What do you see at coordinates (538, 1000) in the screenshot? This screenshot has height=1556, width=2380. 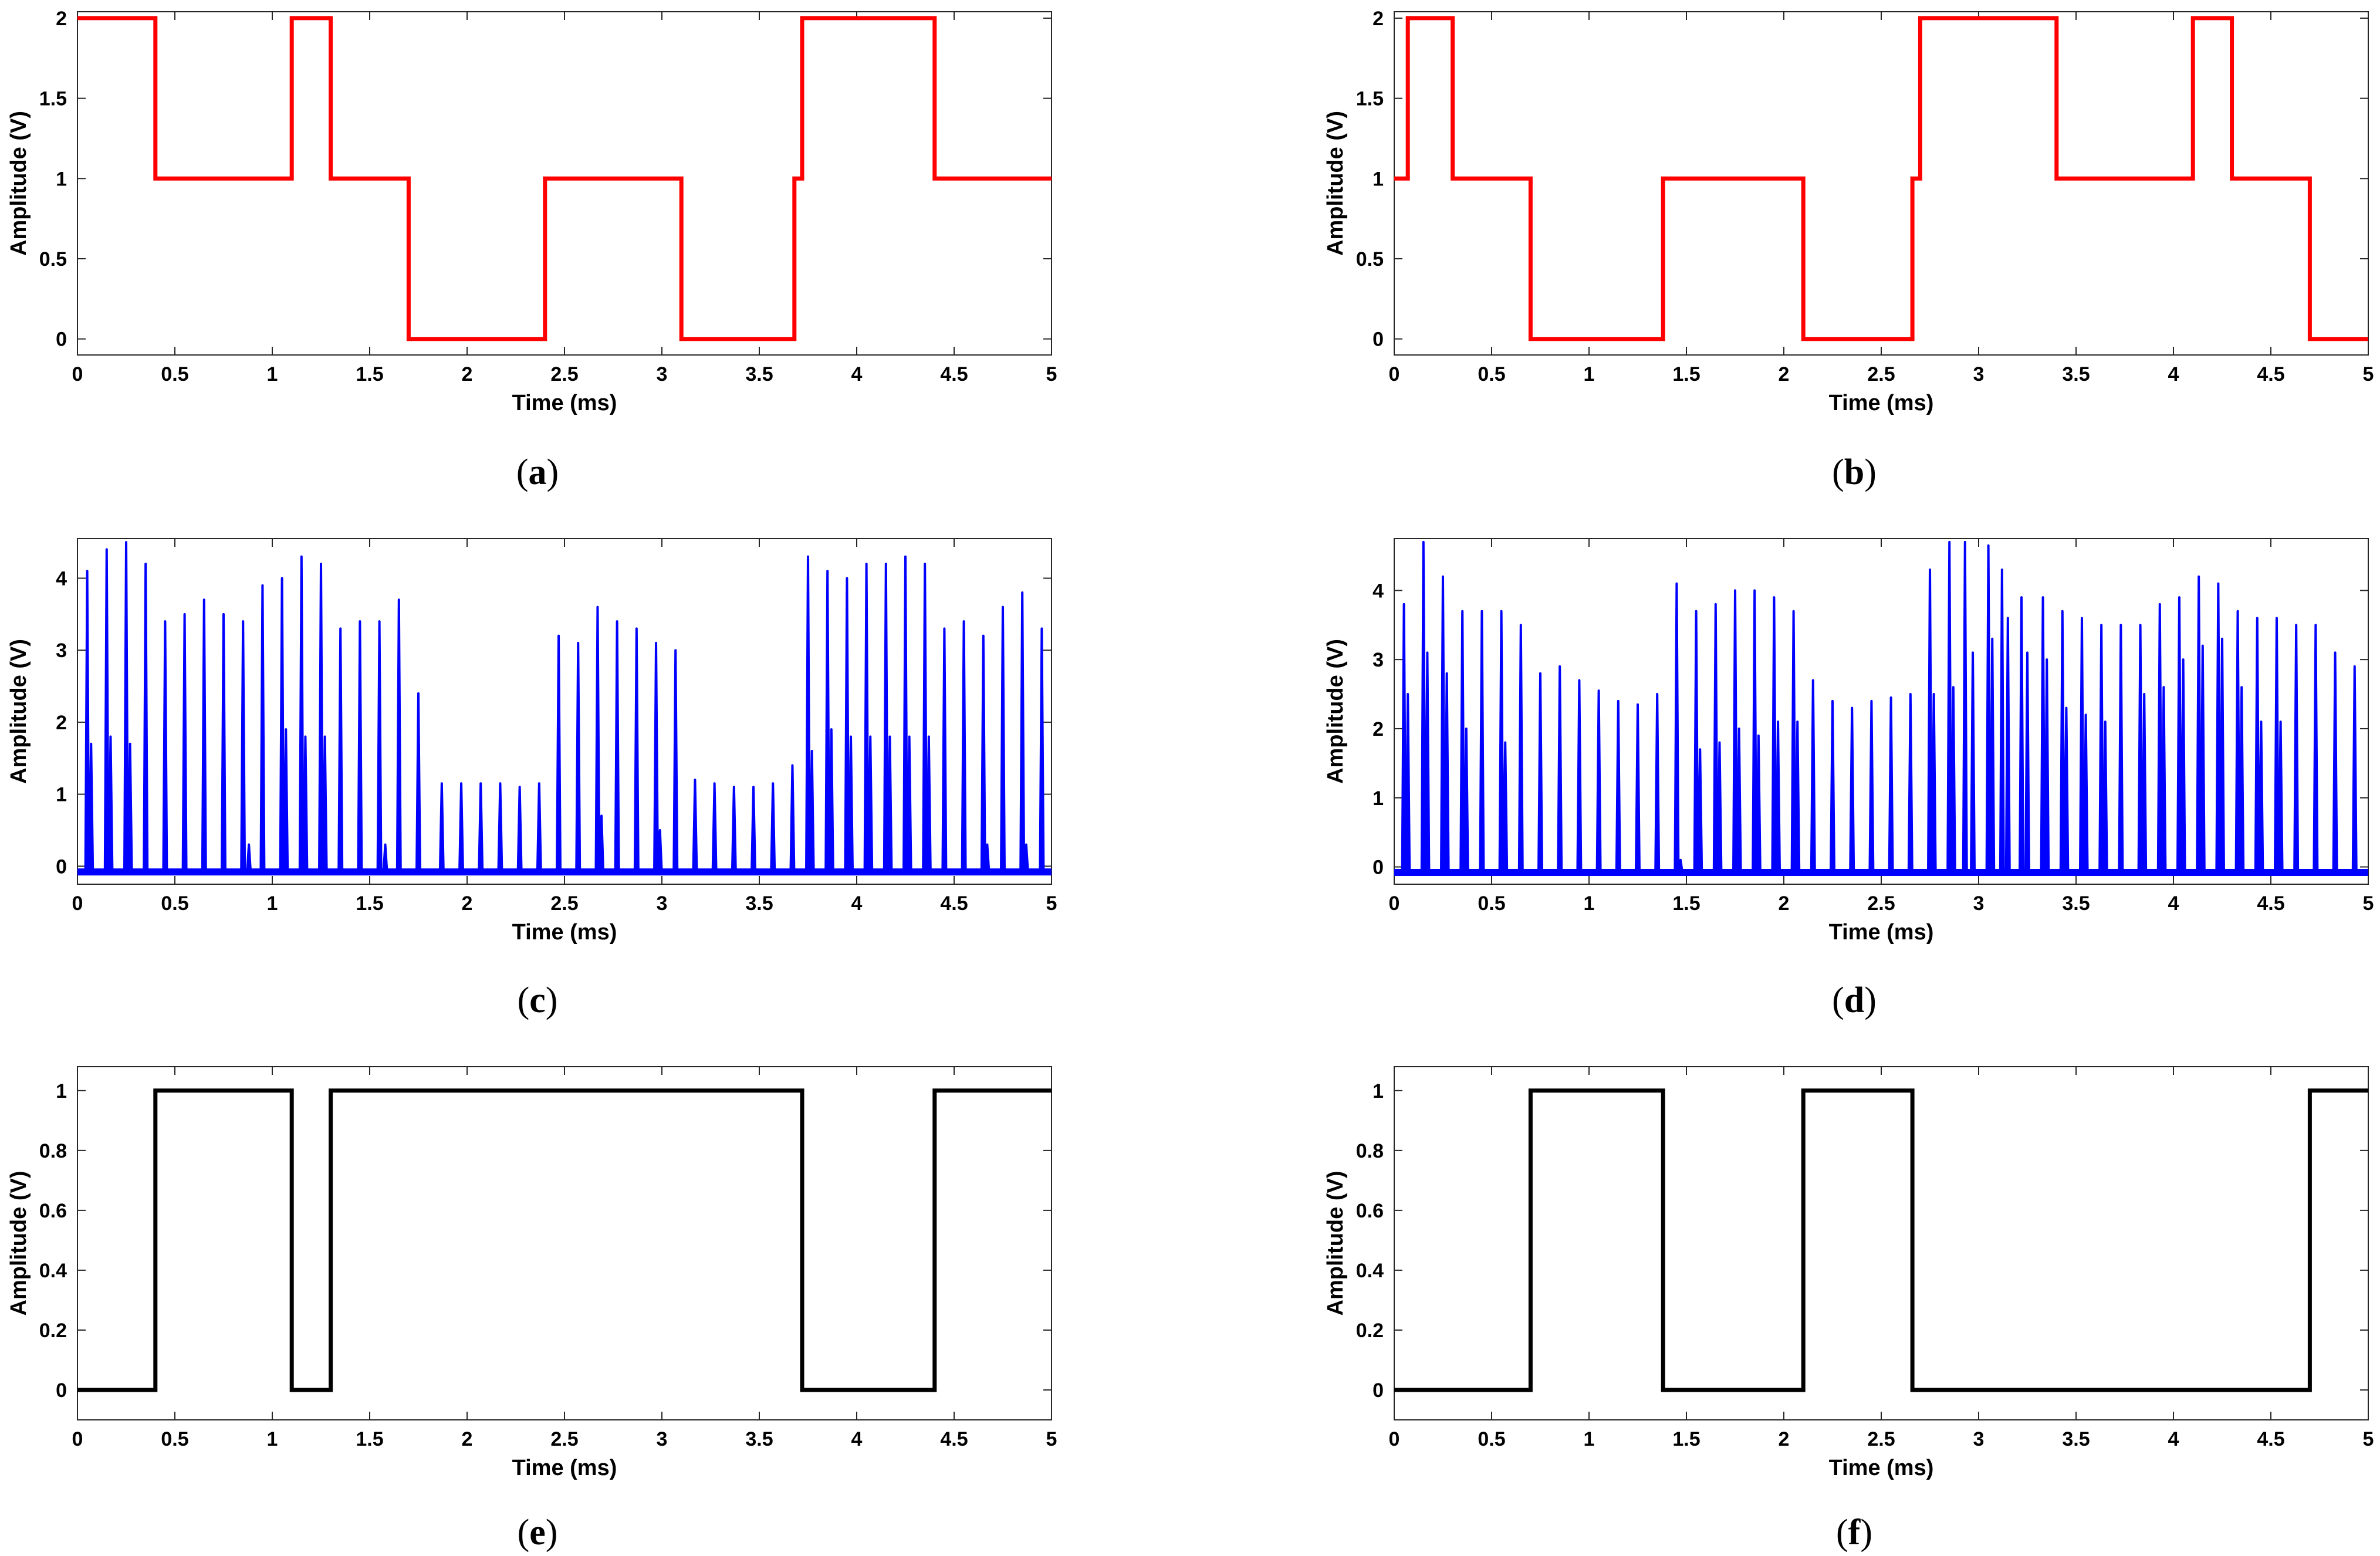 I see `panel-caption: (c)` at bounding box center [538, 1000].